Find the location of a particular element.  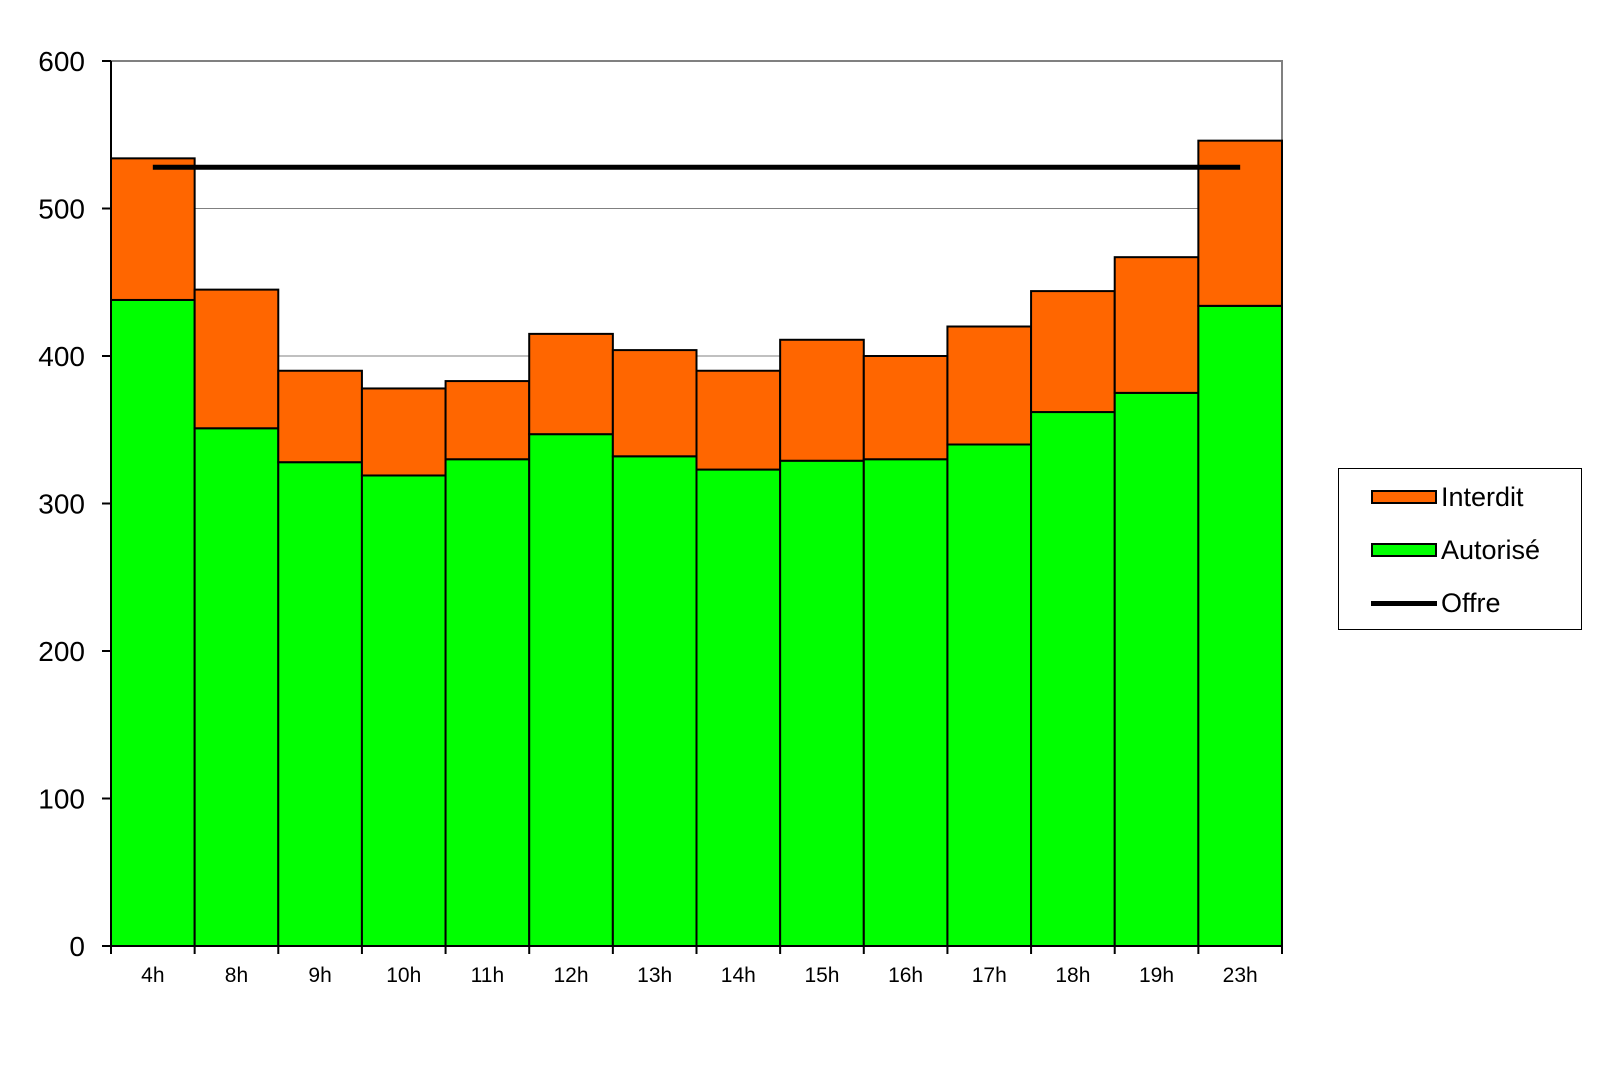

bar-interdit-4h is located at coordinates (153, 229).